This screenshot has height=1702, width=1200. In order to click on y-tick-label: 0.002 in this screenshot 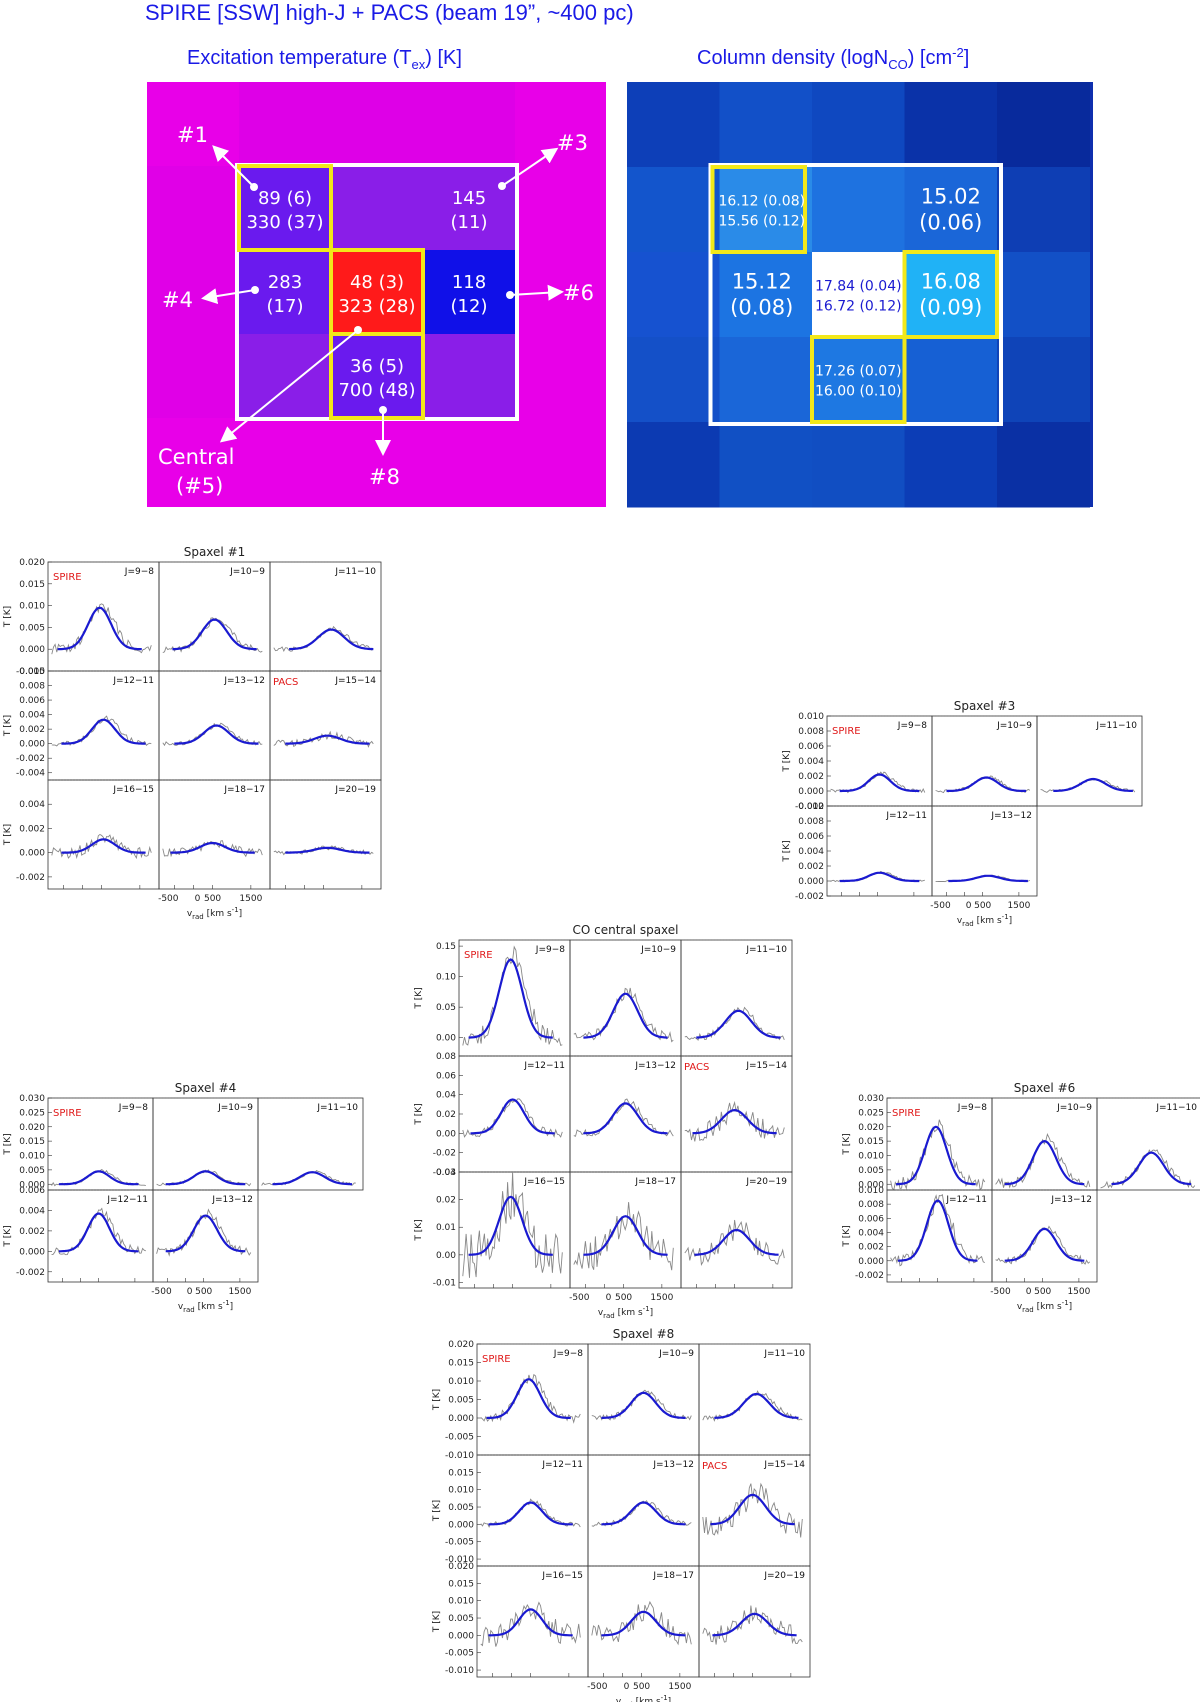, I will do `click(811, 867)`.